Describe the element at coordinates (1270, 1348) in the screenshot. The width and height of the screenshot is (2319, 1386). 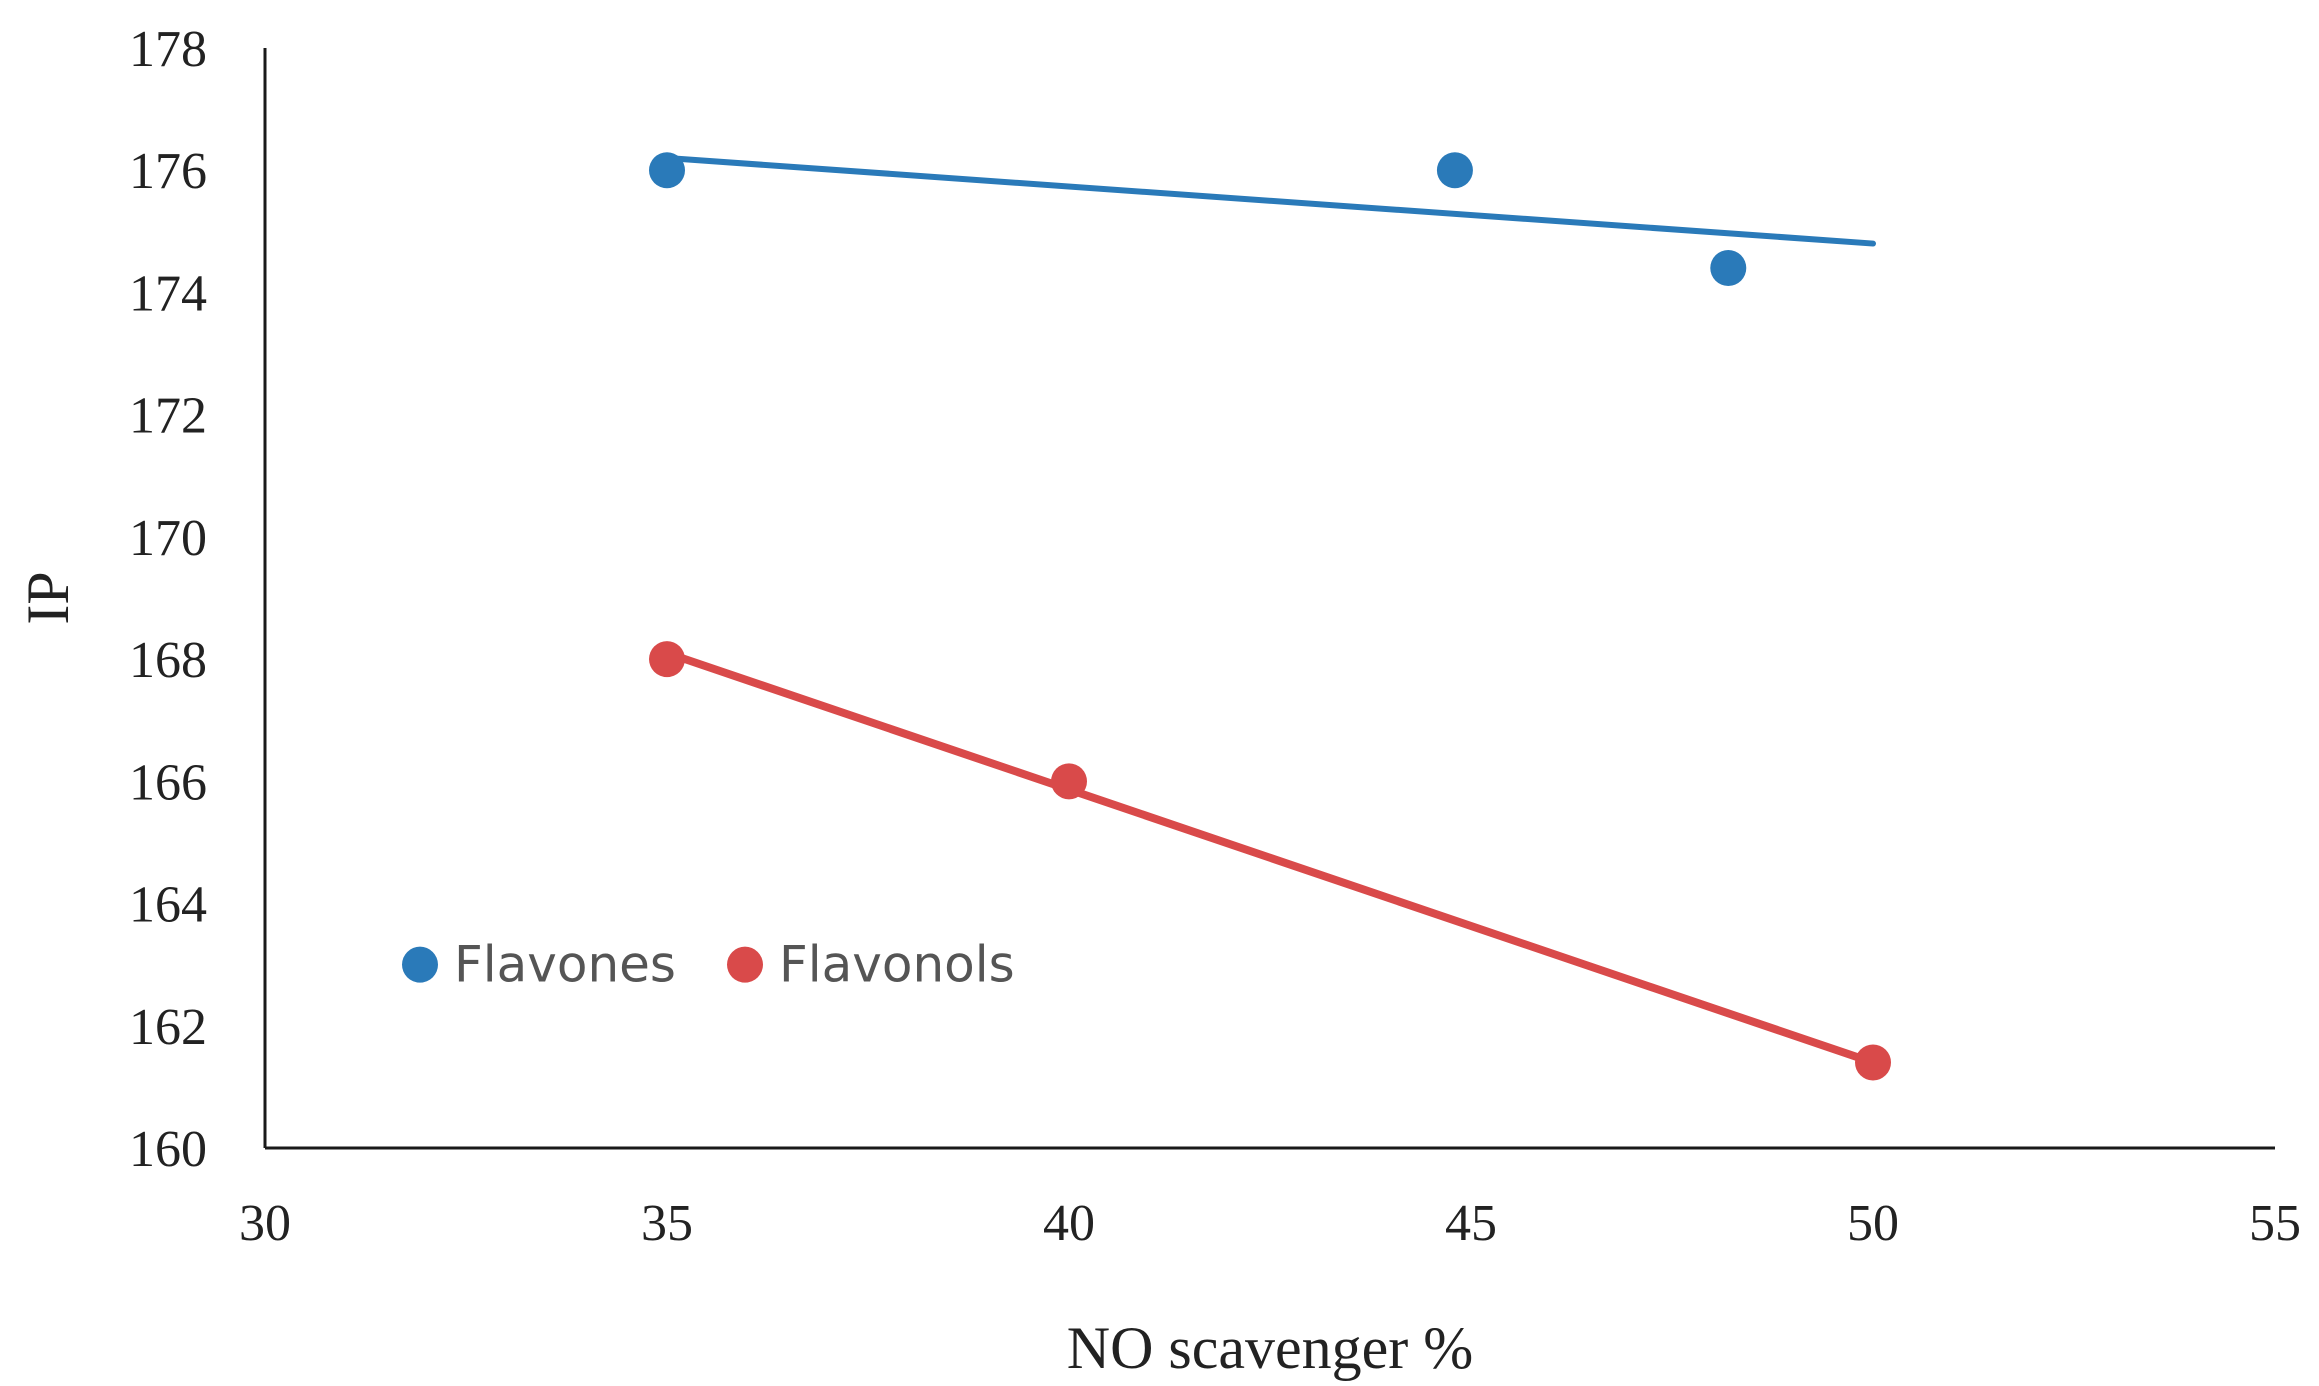
I see `x-axis-title: NO scavenger %` at that location.